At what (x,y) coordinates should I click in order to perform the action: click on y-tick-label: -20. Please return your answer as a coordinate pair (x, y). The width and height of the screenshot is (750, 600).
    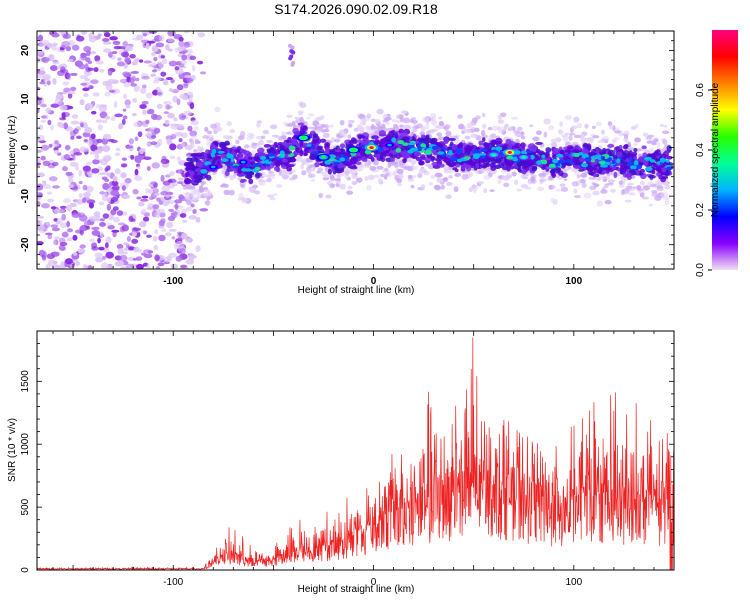
    Looking at the image, I should click on (25, 244).